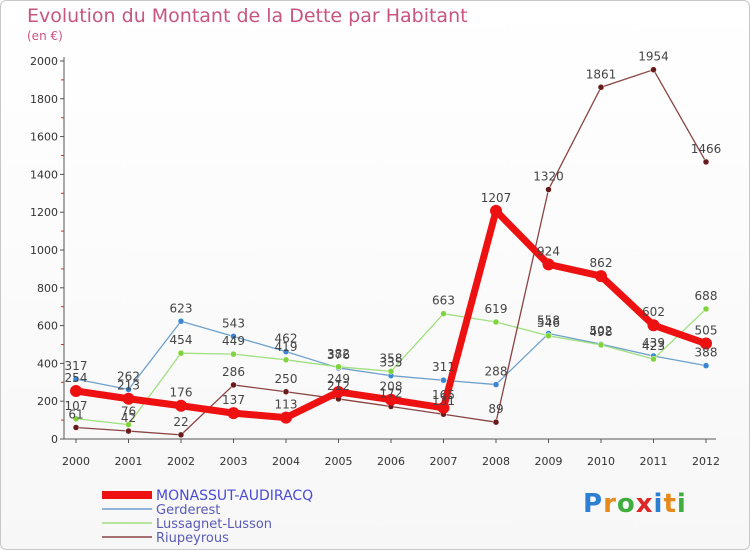 The width and height of the screenshot is (750, 550). Describe the element at coordinates (181, 308) in the screenshot. I see `data-label: 623` at that location.